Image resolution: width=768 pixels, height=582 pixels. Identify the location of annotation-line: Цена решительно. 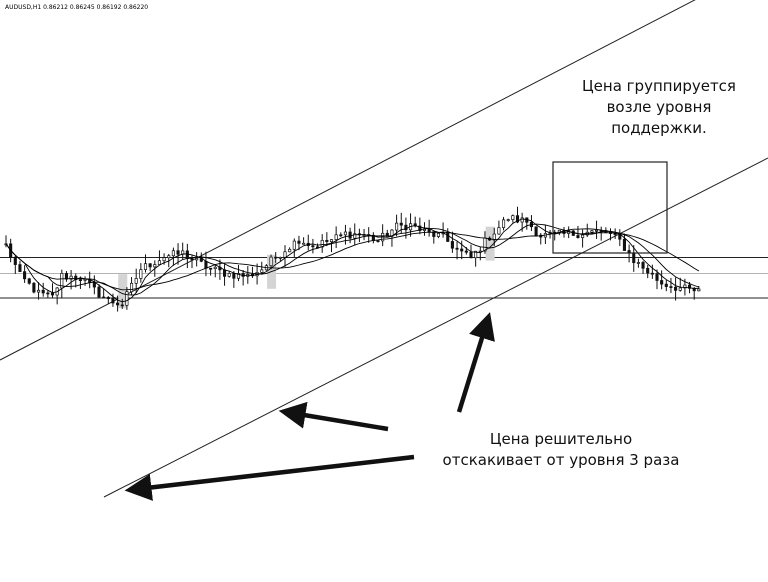
(561, 439).